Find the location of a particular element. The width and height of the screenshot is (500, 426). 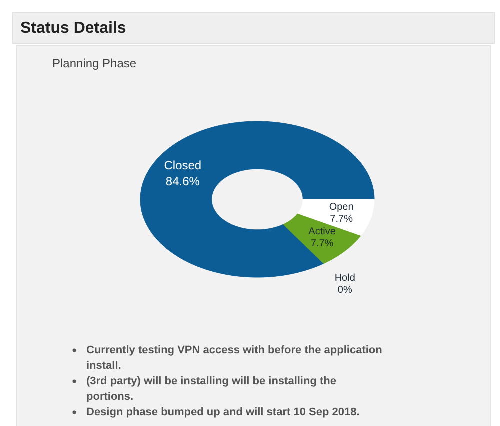

chart-subtitle: Planning Phase is located at coordinates (94, 63).